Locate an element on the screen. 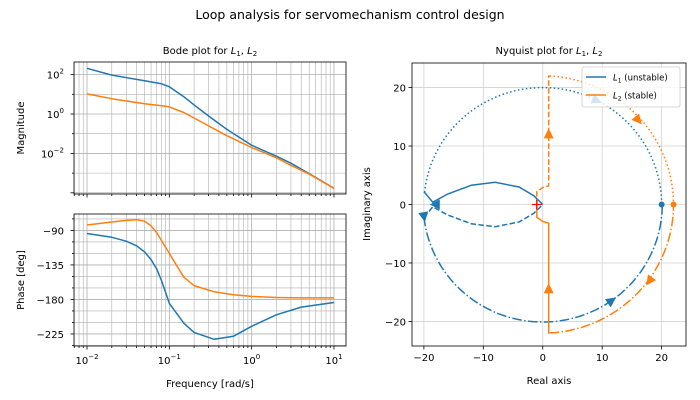 The image size is (700, 400). phase-ytick-label: −90 is located at coordinates (53, 231).